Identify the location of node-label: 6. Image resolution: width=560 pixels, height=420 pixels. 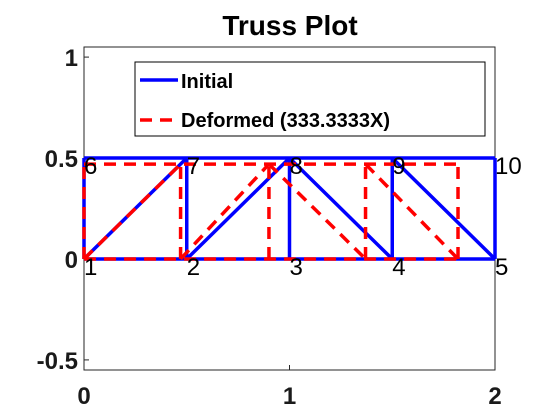
(90, 166).